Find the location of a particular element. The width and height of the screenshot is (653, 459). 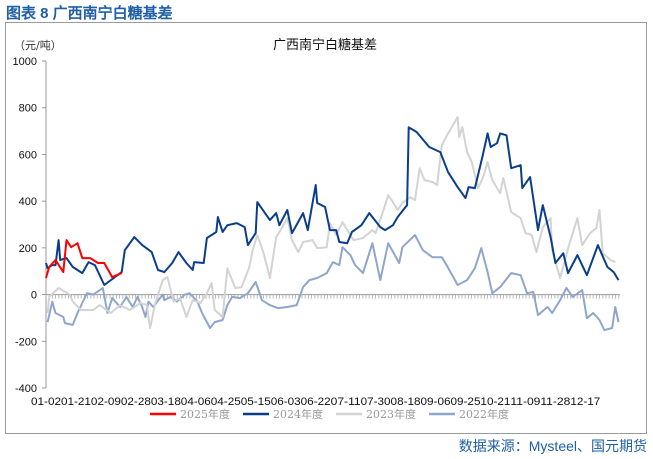

x-tick-label: 01-21 is located at coordinates (76, 402).